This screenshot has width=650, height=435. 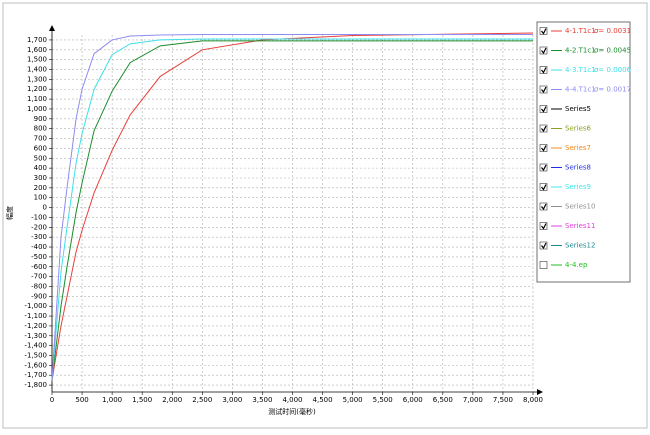 What do you see at coordinates (39, 277) in the screenshot?
I see `y-tick-label: -700` at bounding box center [39, 277].